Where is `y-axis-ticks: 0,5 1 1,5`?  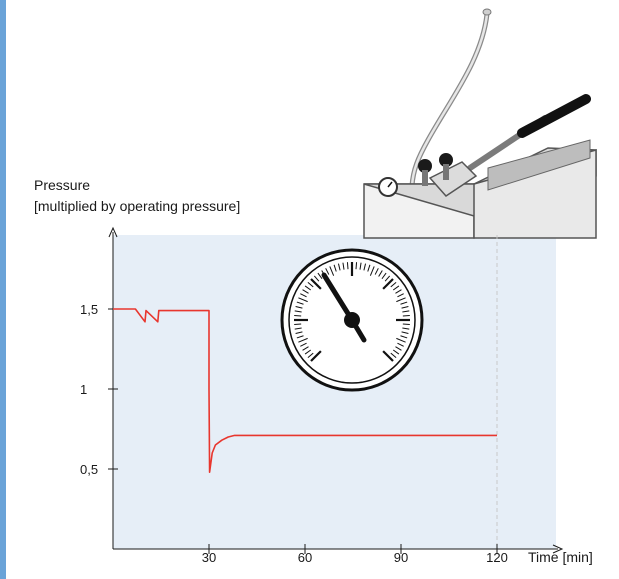 y-axis-ticks: 0,5 1 1,5 is located at coordinates (99, 389).